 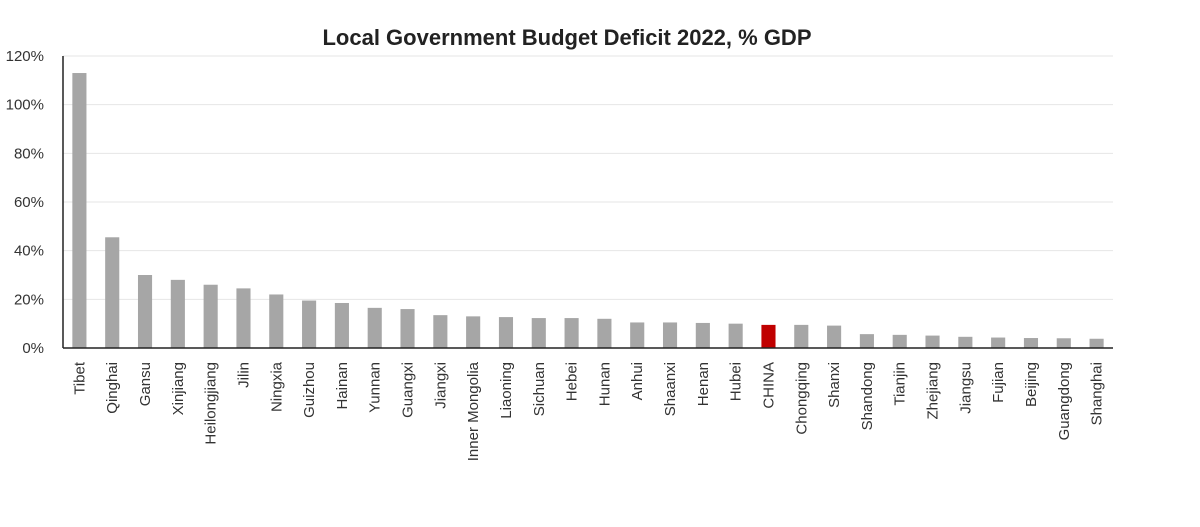 I want to click on category-label: Guangxi, so click(x=408, y=390).